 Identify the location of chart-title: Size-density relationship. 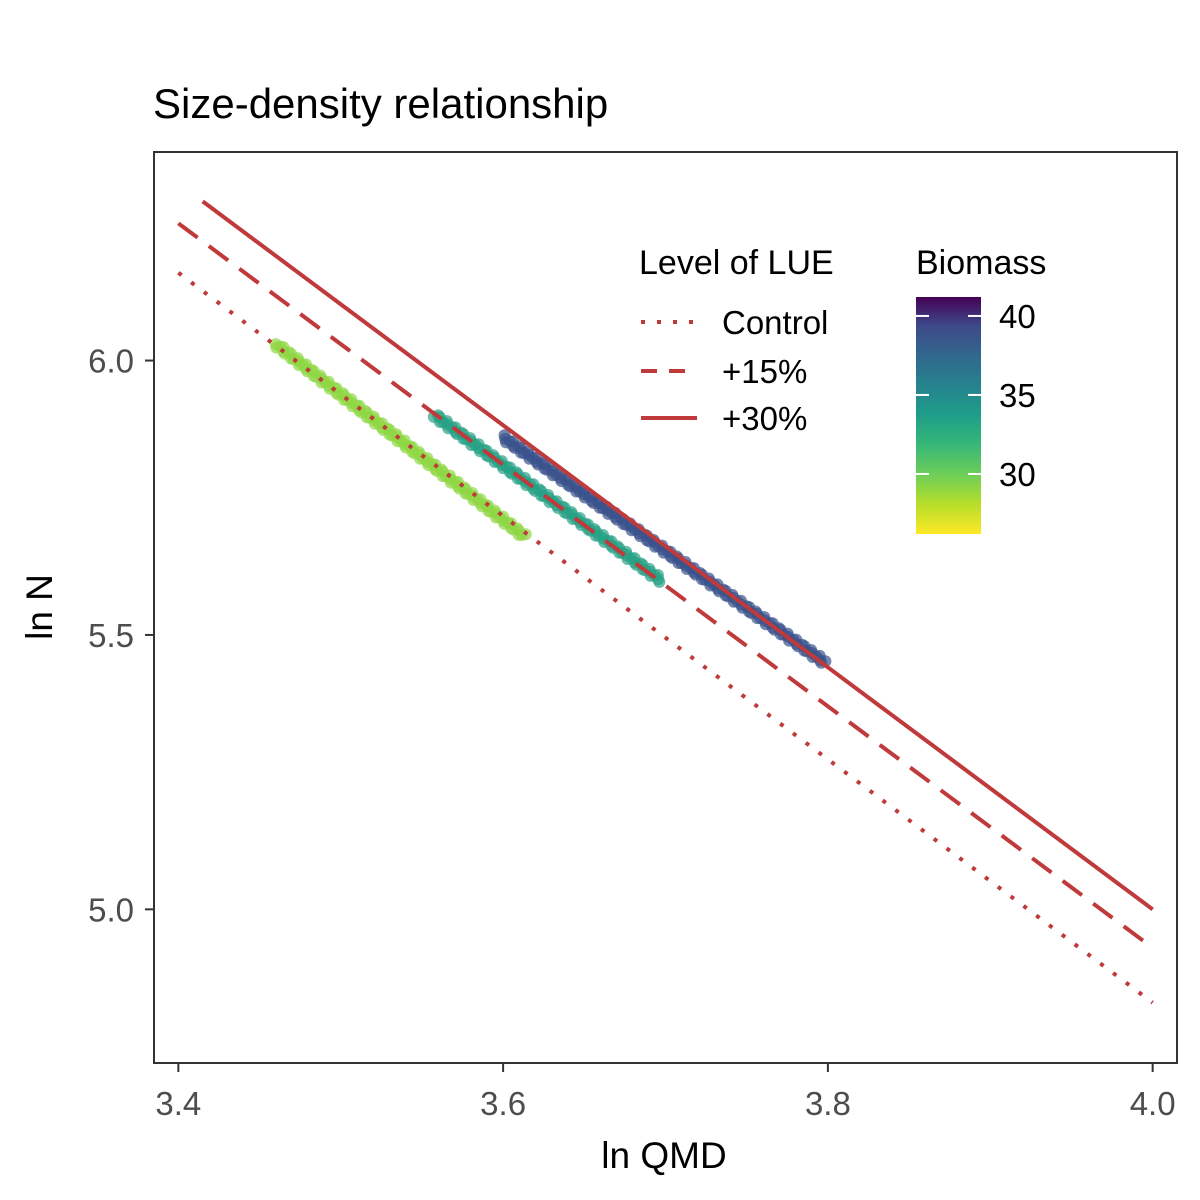
(380, 103).